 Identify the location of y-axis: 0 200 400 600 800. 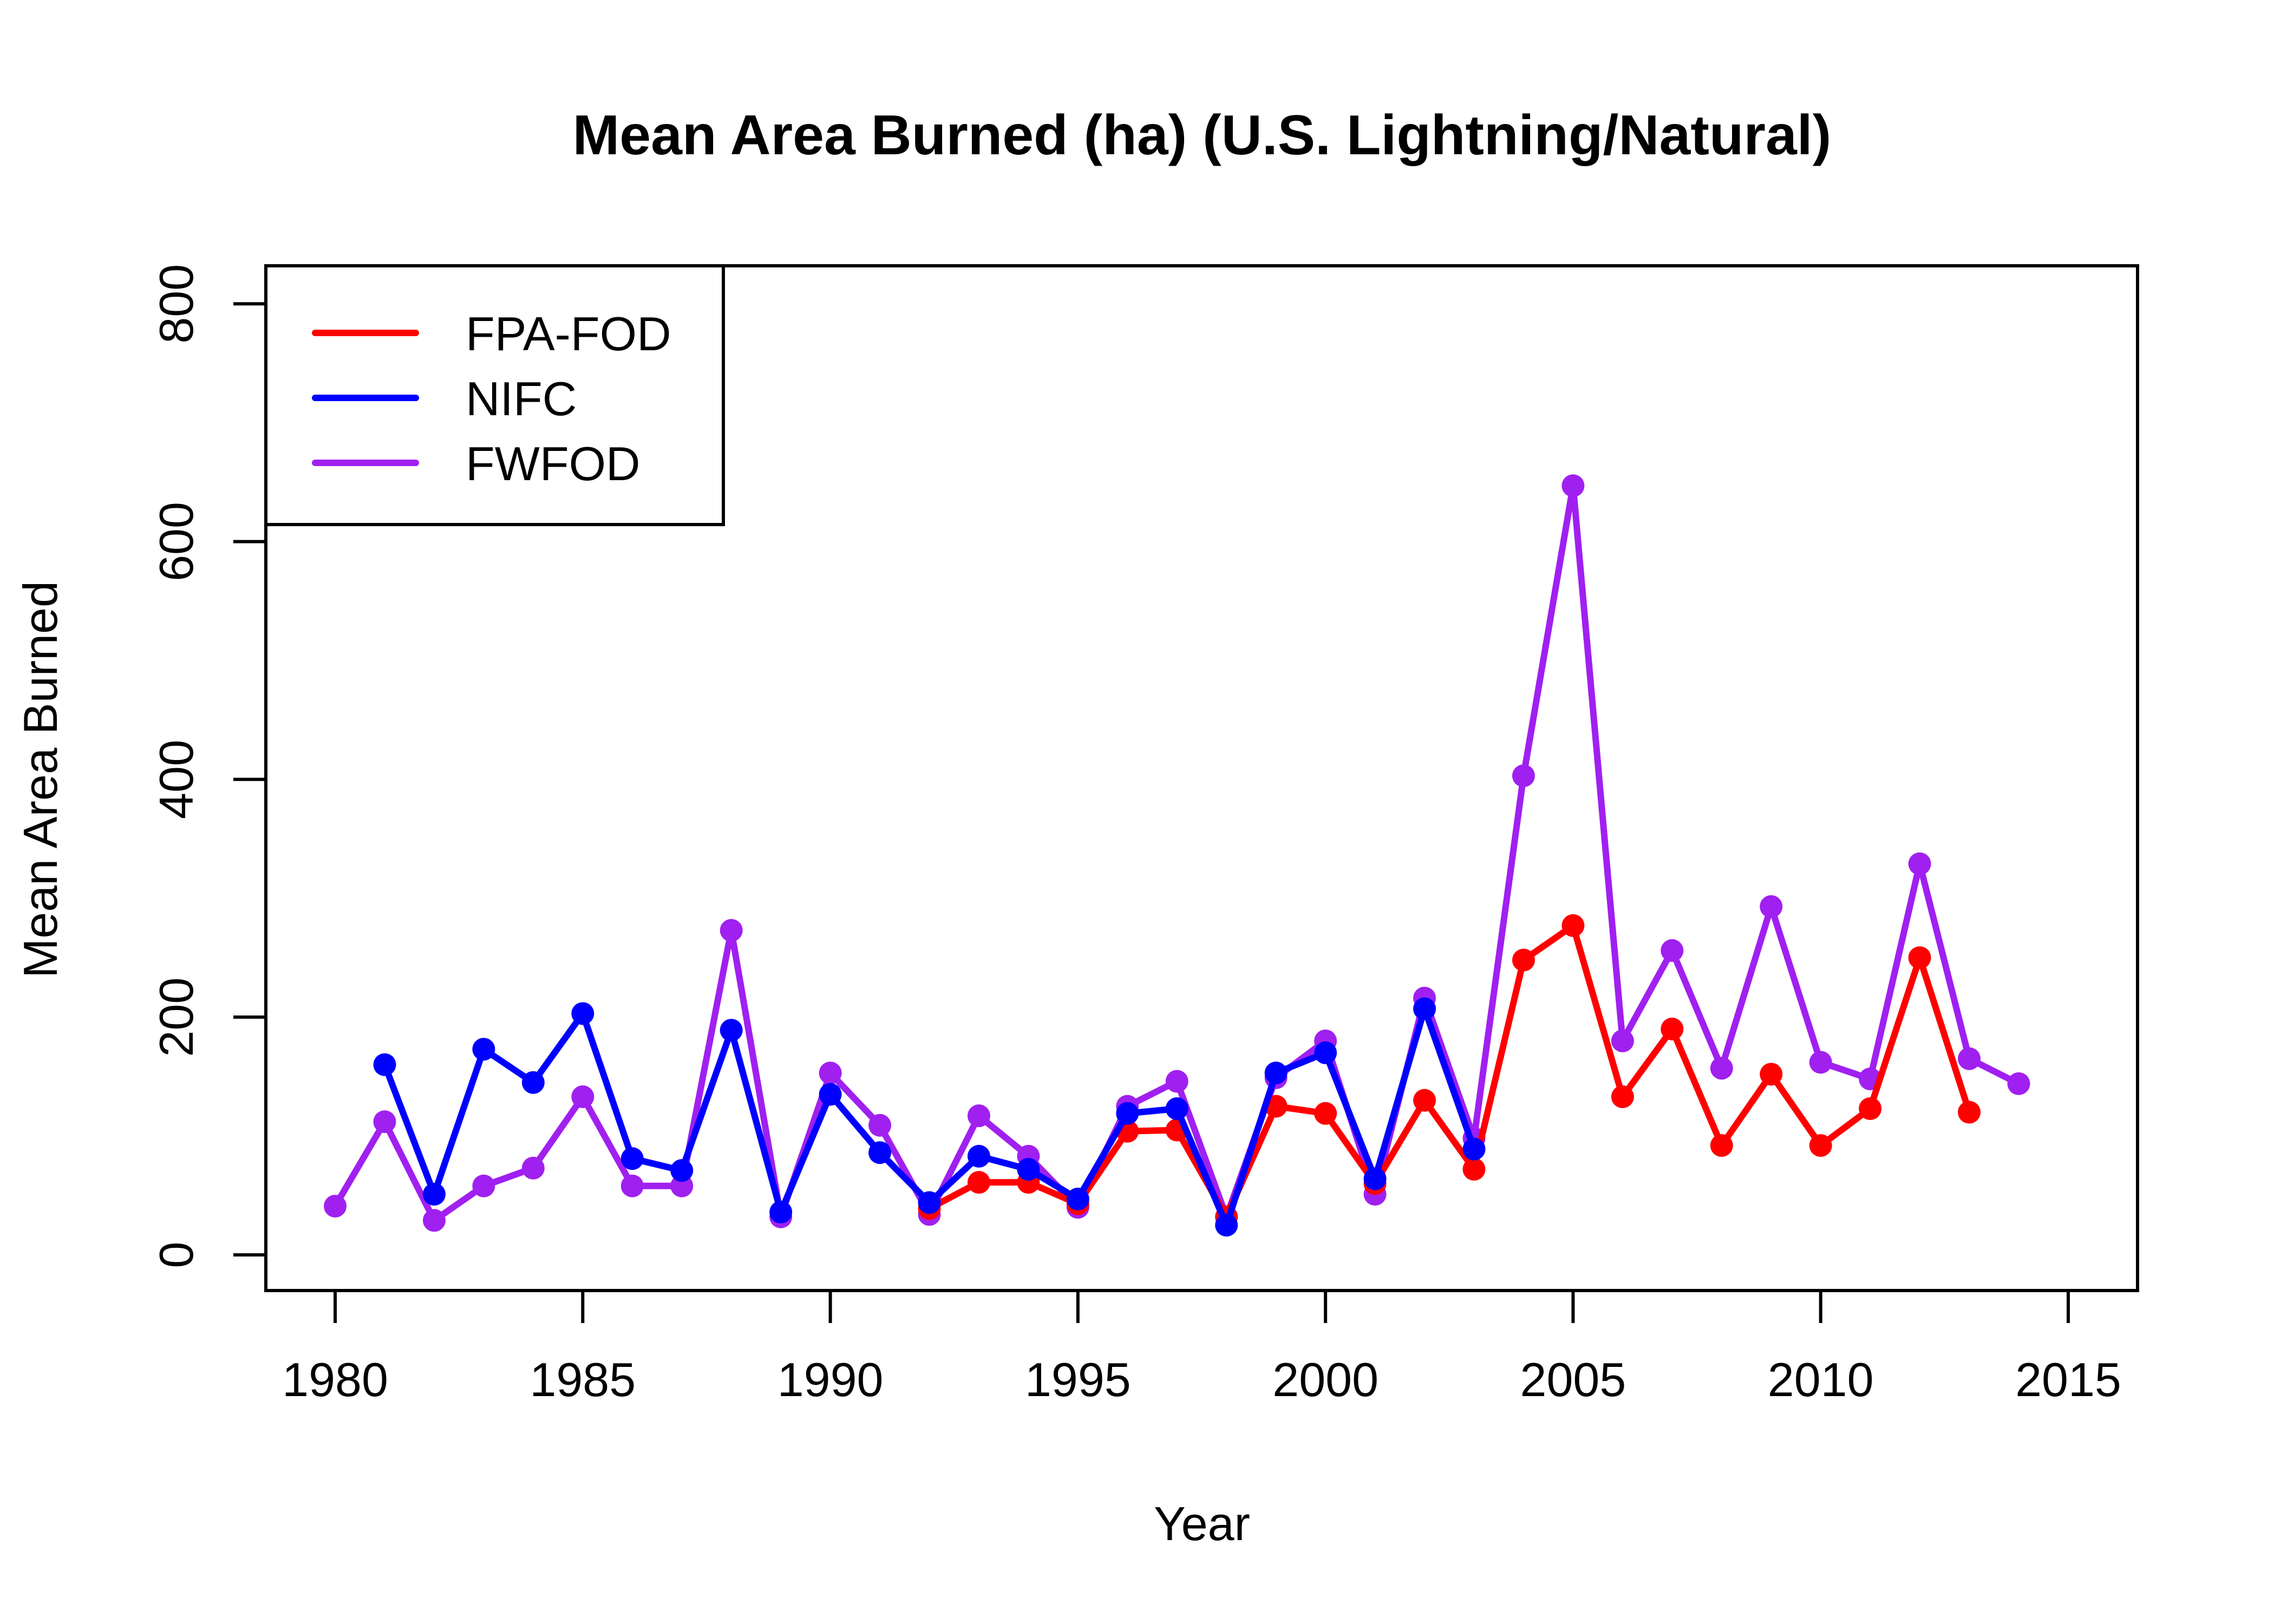
(208, 766).